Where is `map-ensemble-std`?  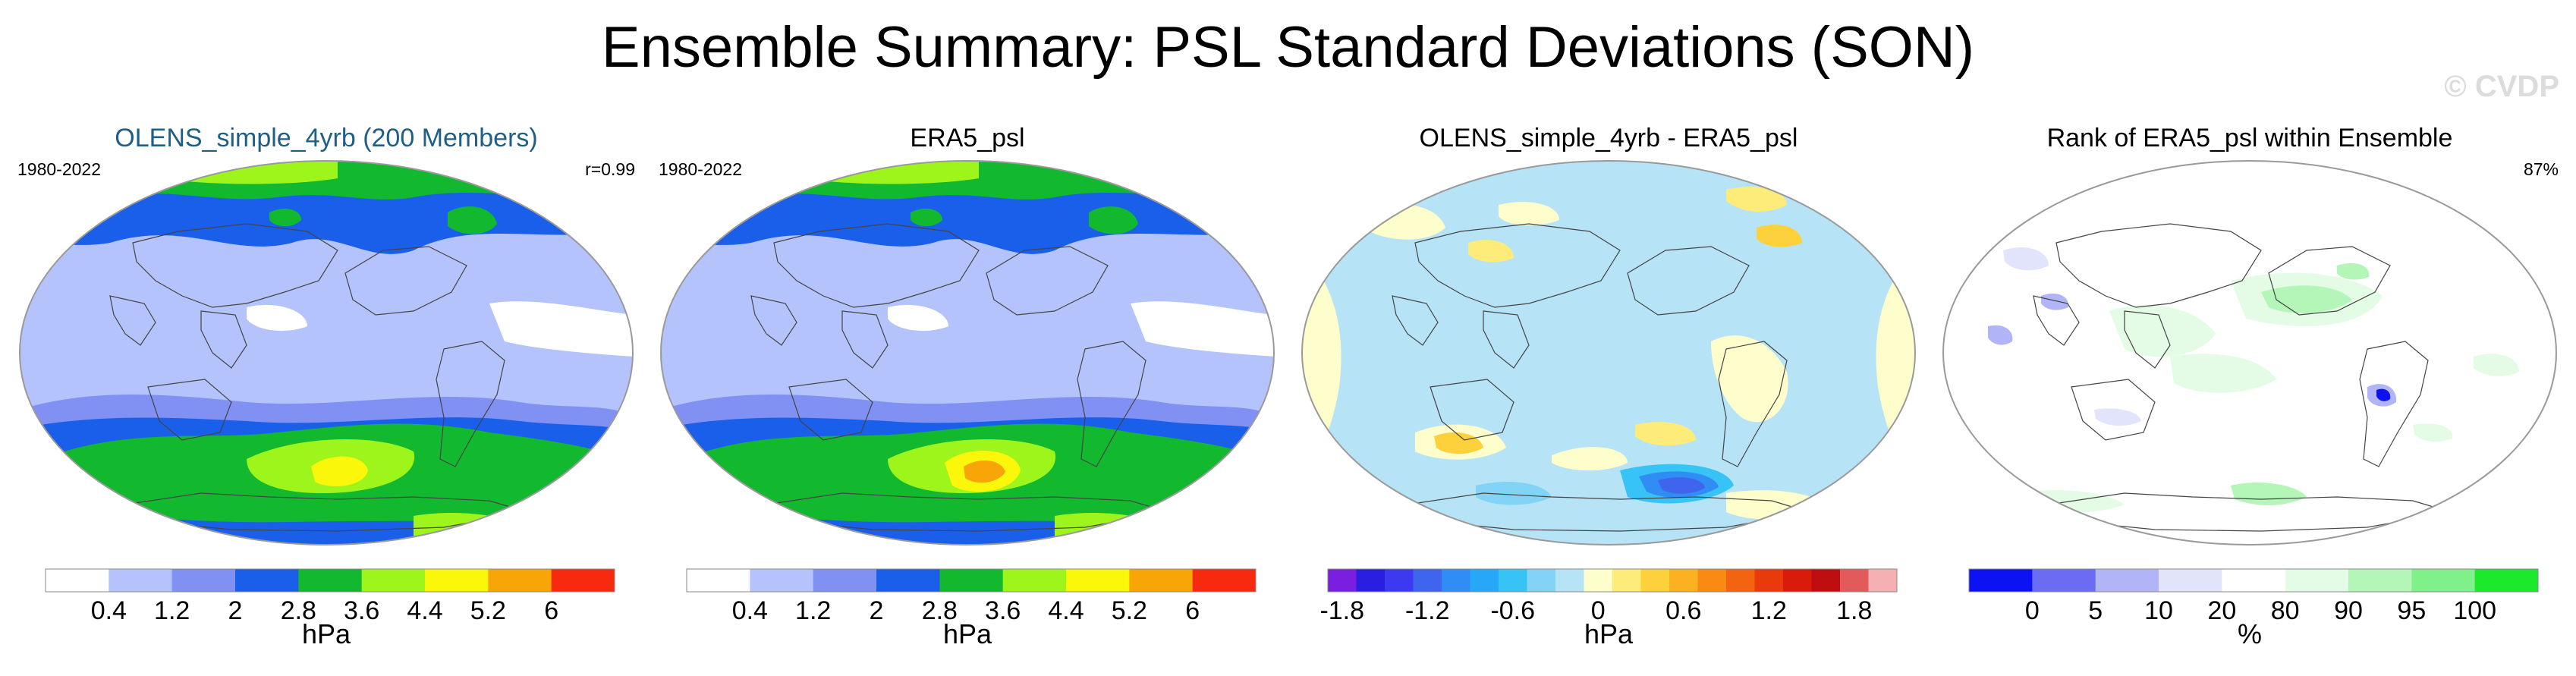
map-ensemble-std is located at coordinates (326, 353).